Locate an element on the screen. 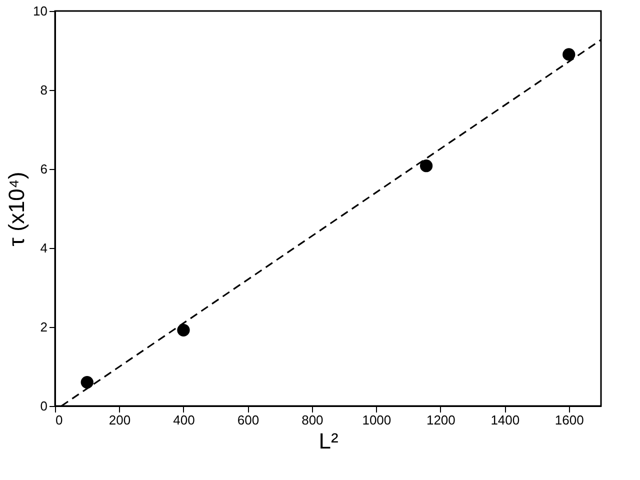 The image size is (640, 480). y-axis-title: τ (x10⁴) is located at coordinates (17, 209).